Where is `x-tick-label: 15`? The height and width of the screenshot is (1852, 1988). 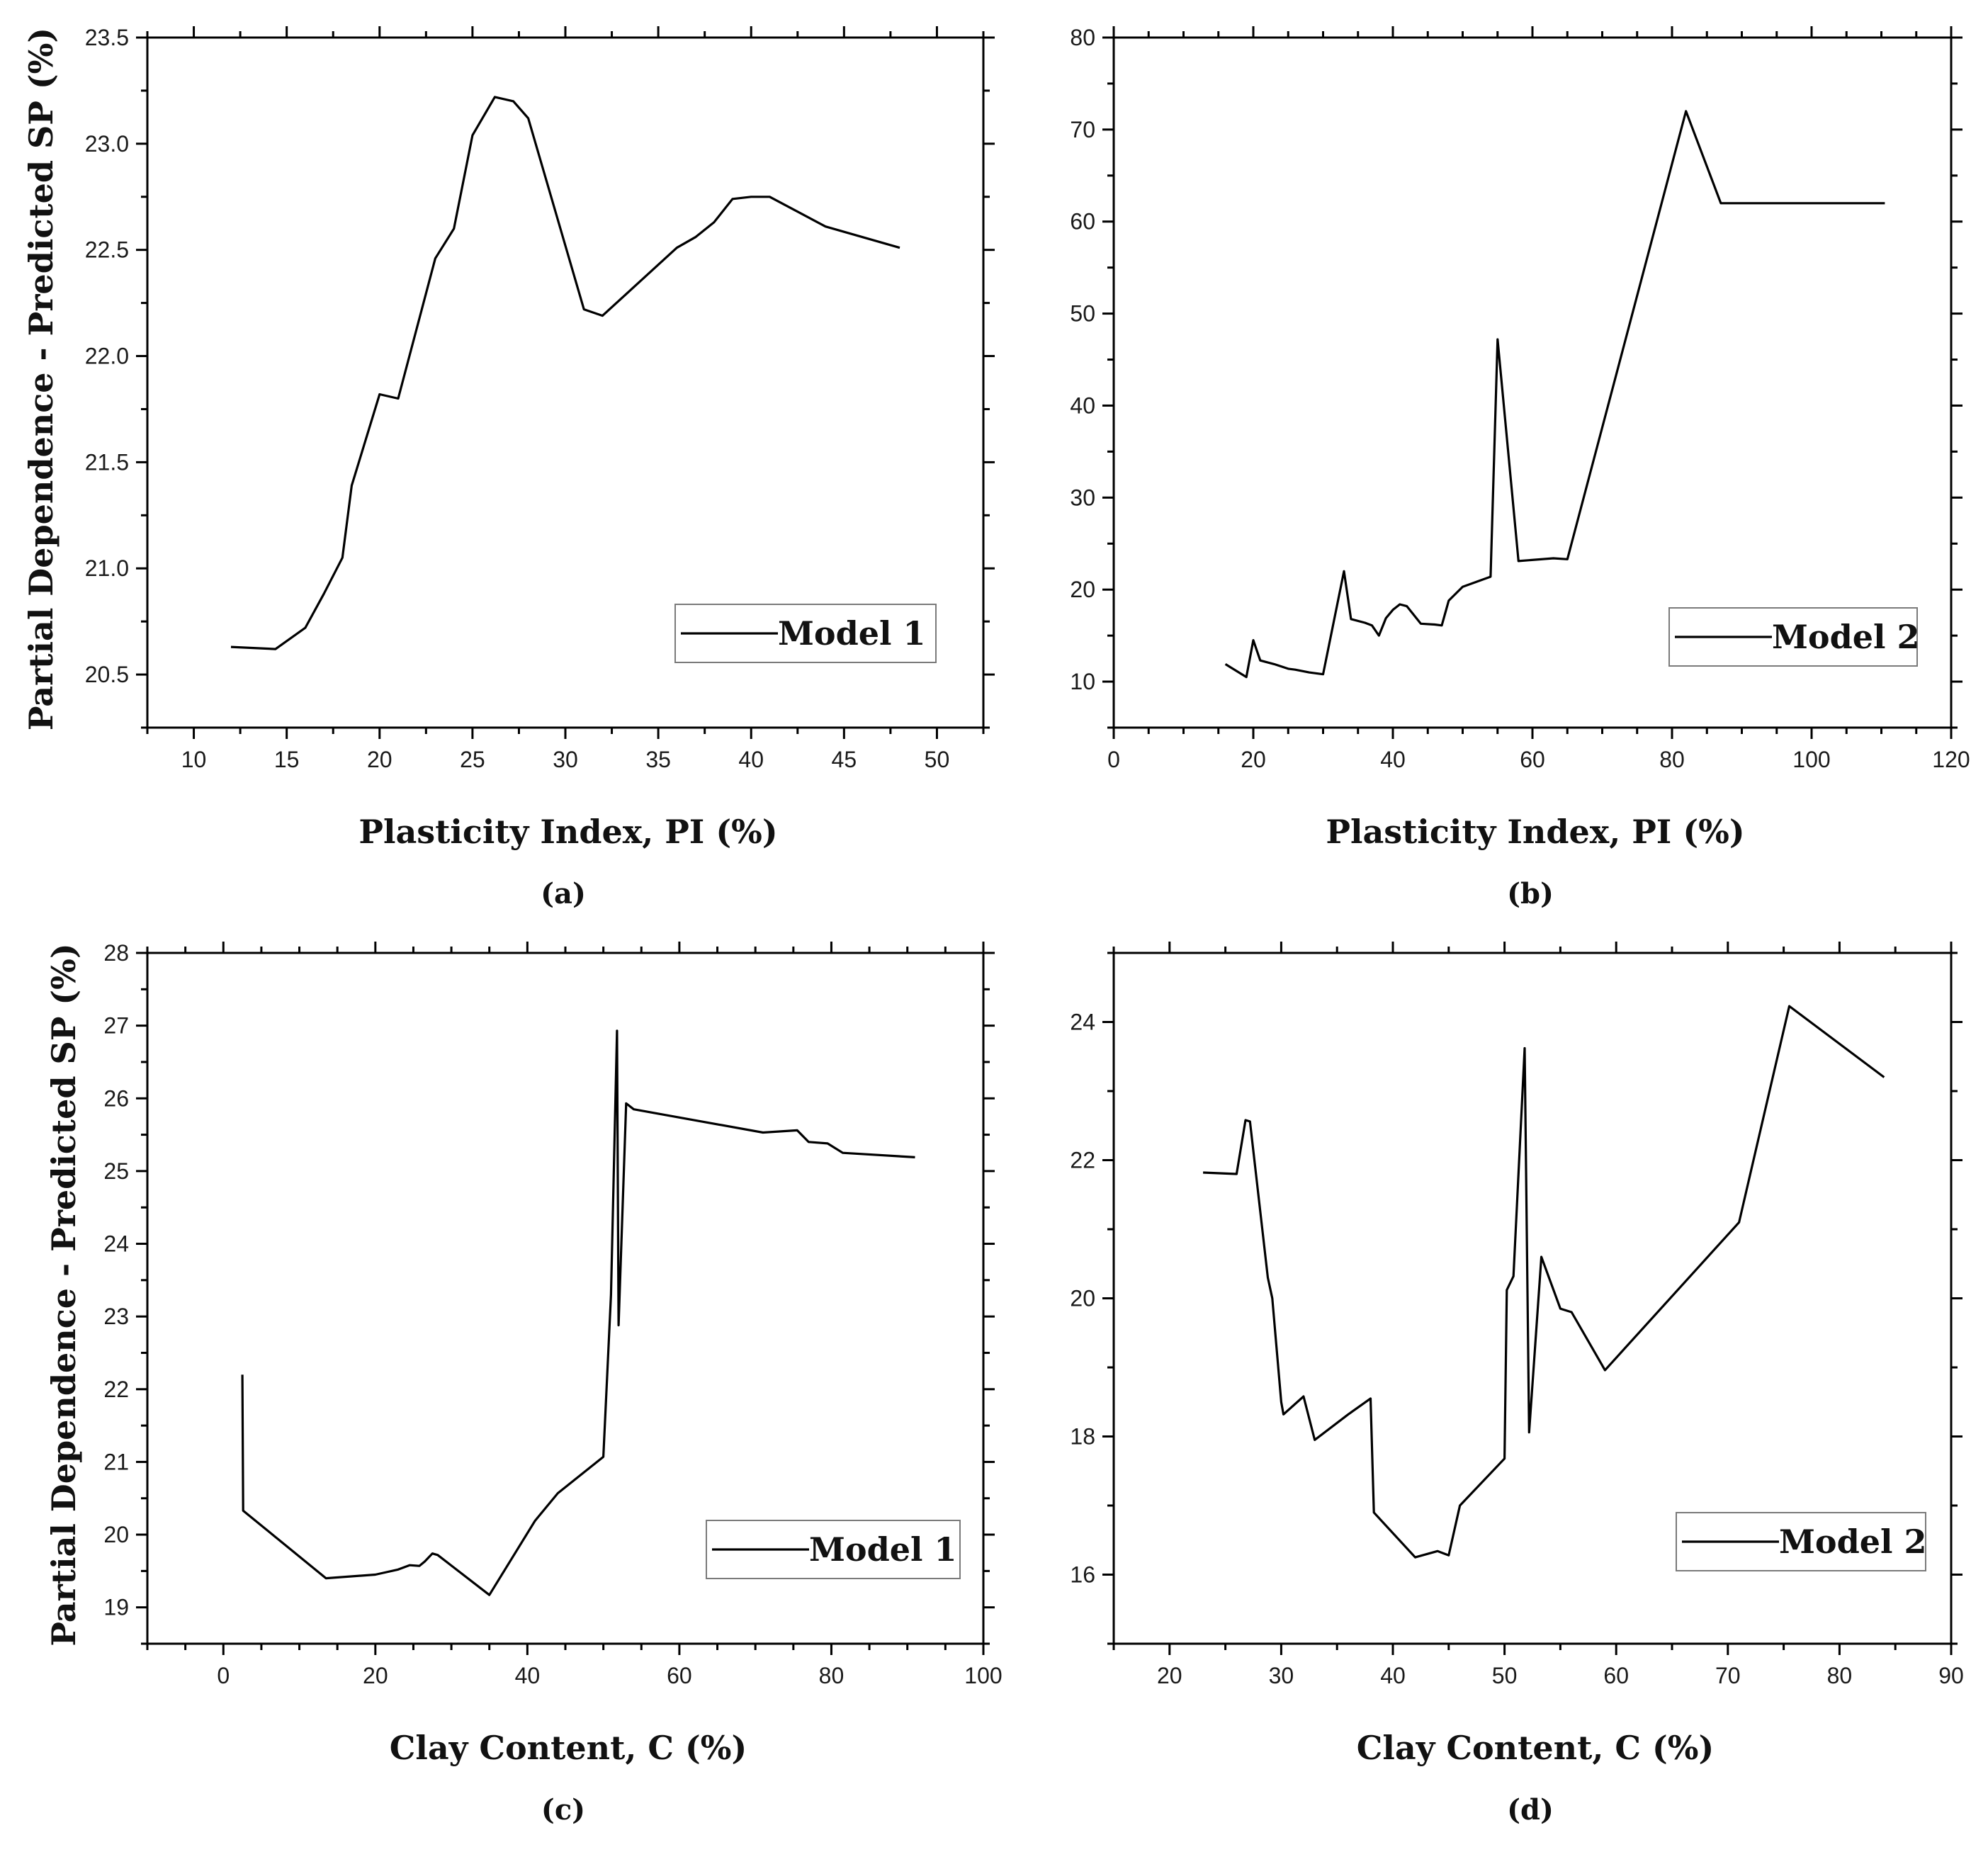
x-tick-label: 15 is located at coordinates (287, 760).